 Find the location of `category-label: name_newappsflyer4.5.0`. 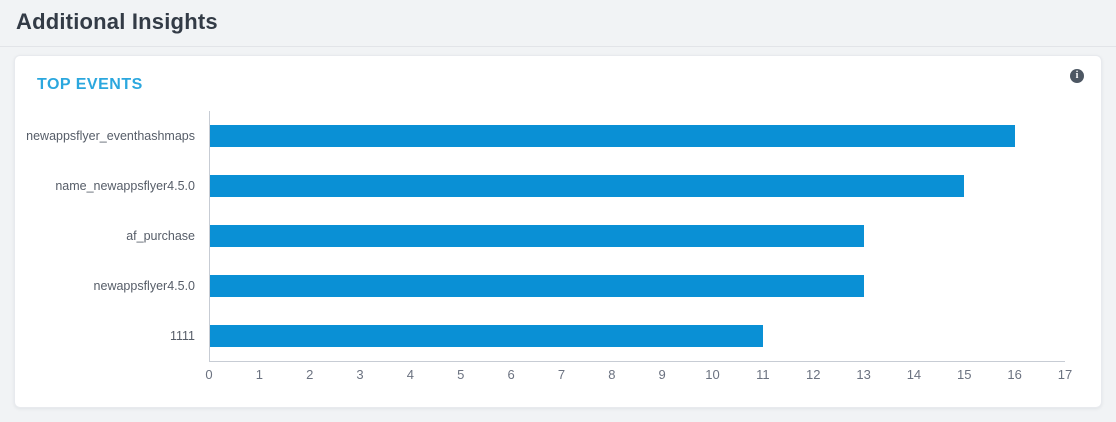

category-label: name_newappsflyer4.5.0 is located at coordinates (125, 186).